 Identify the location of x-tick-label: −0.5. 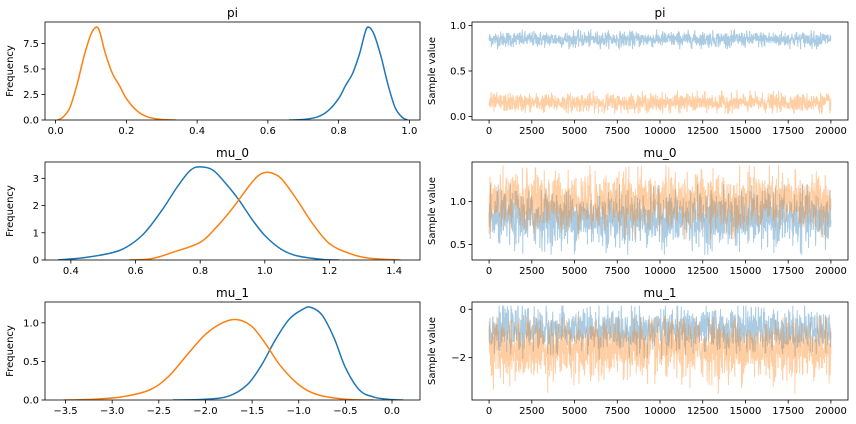
(345, 411).